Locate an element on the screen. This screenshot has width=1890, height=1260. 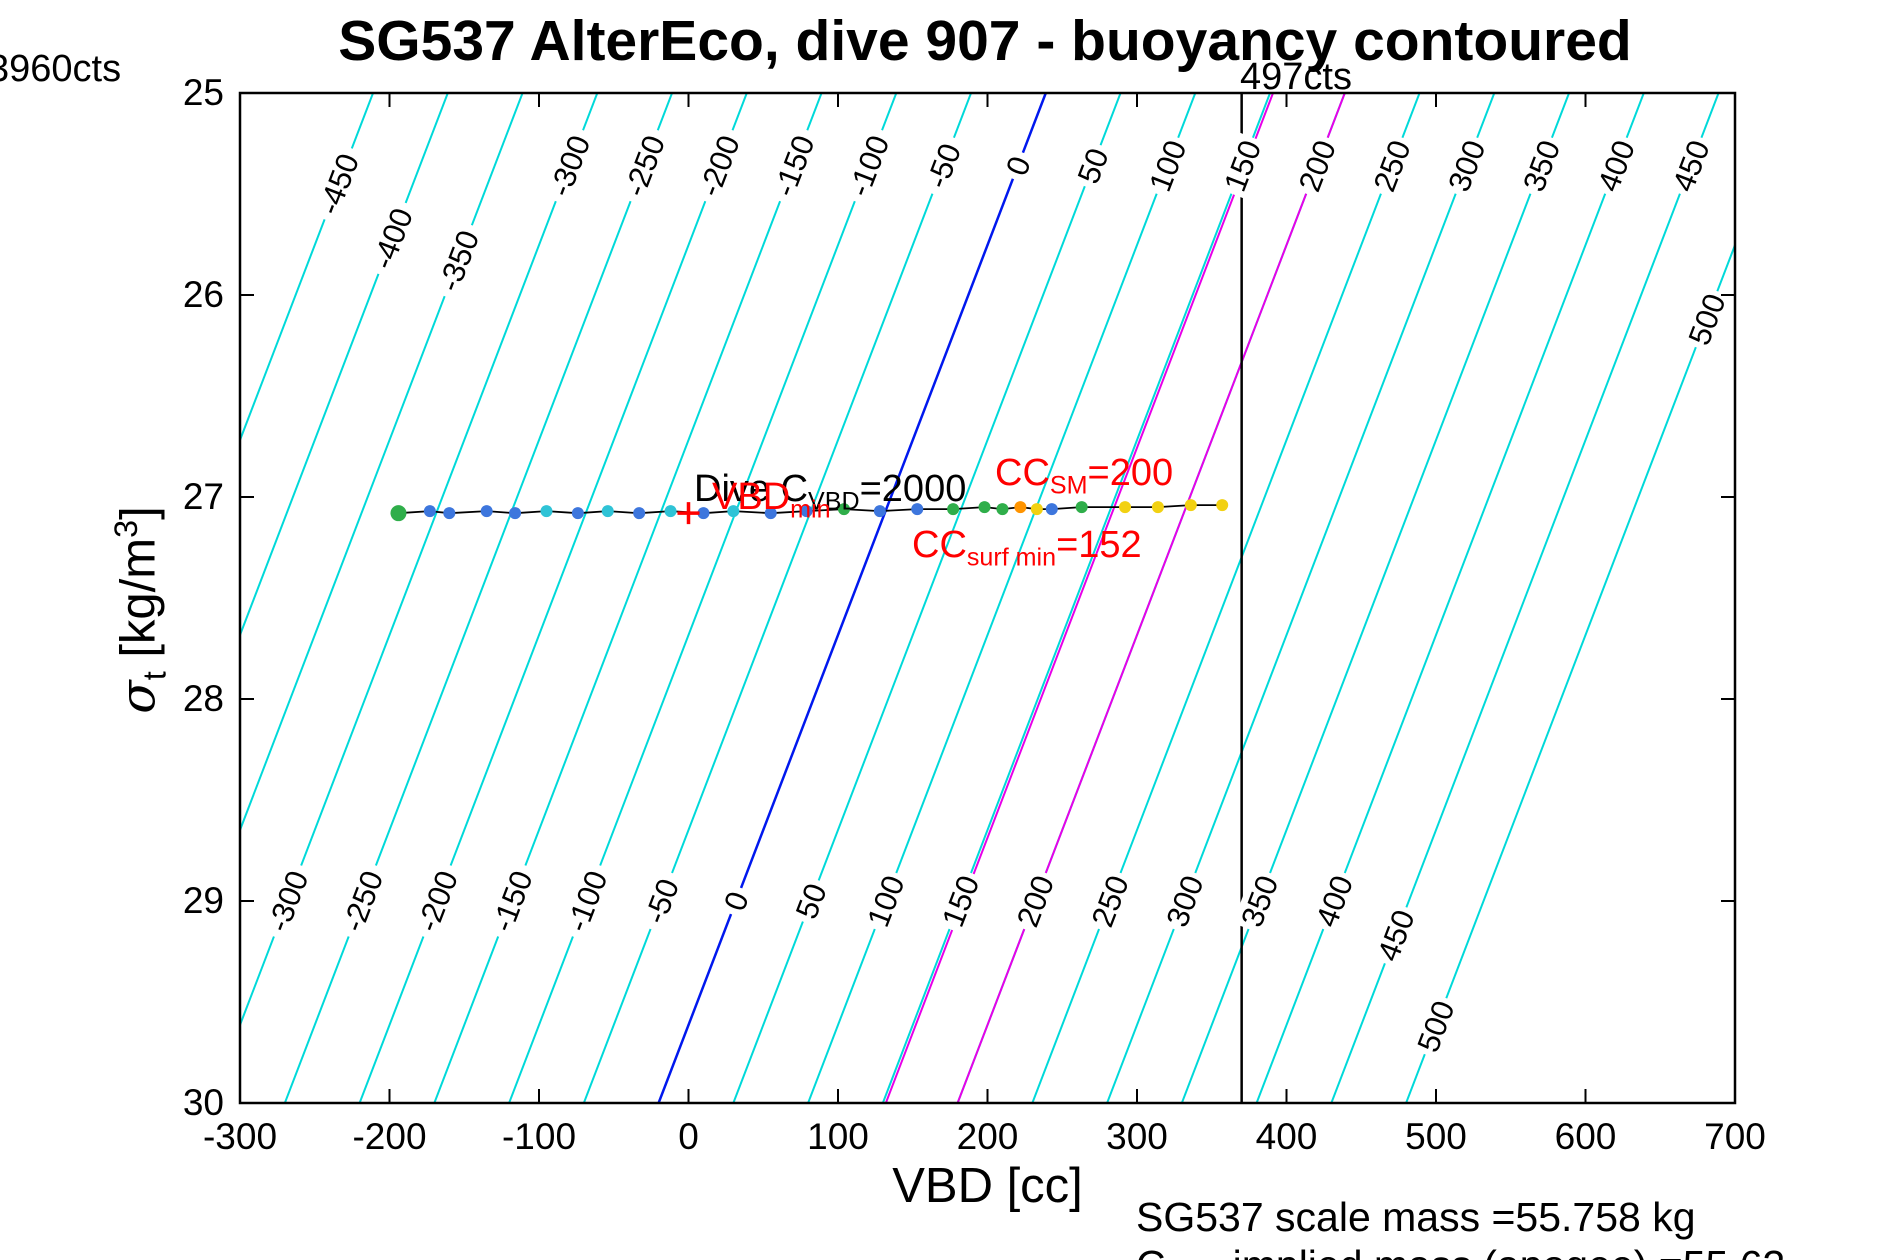
y-axis-label: σt [kg/m3] is located at coordinates (140, 609).